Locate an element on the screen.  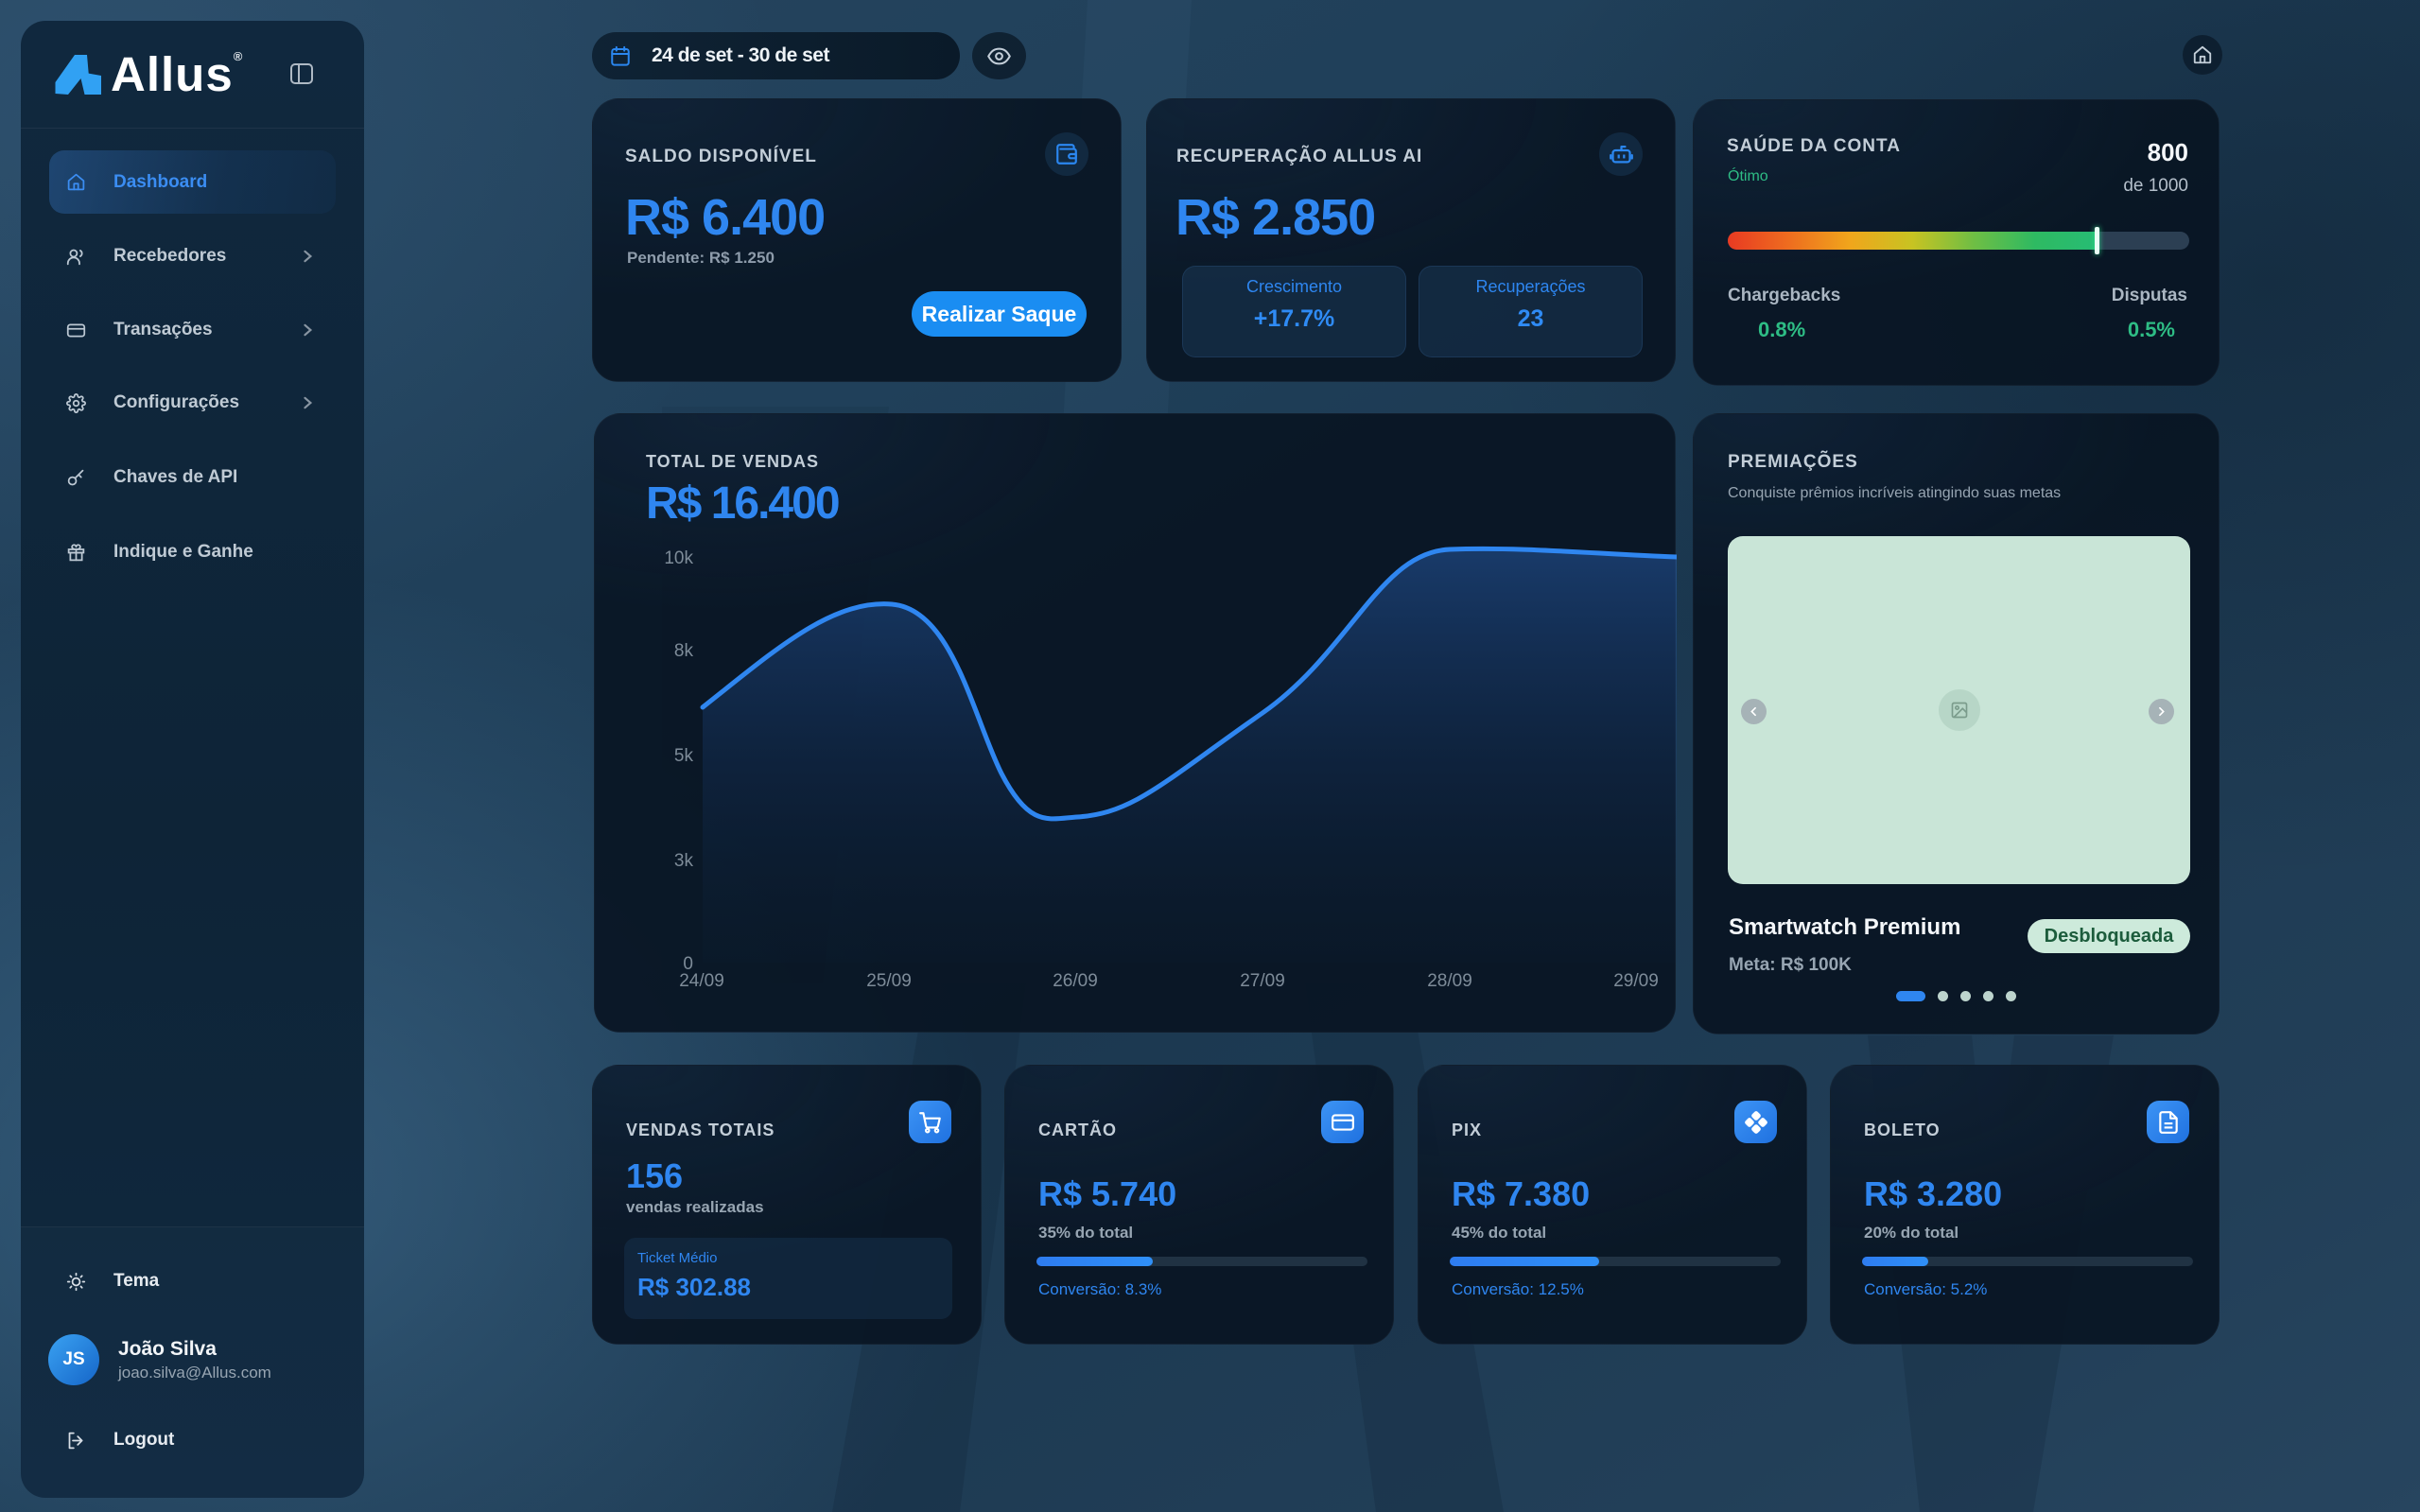
svg-text: 10k is located at coordinates (678, 558).